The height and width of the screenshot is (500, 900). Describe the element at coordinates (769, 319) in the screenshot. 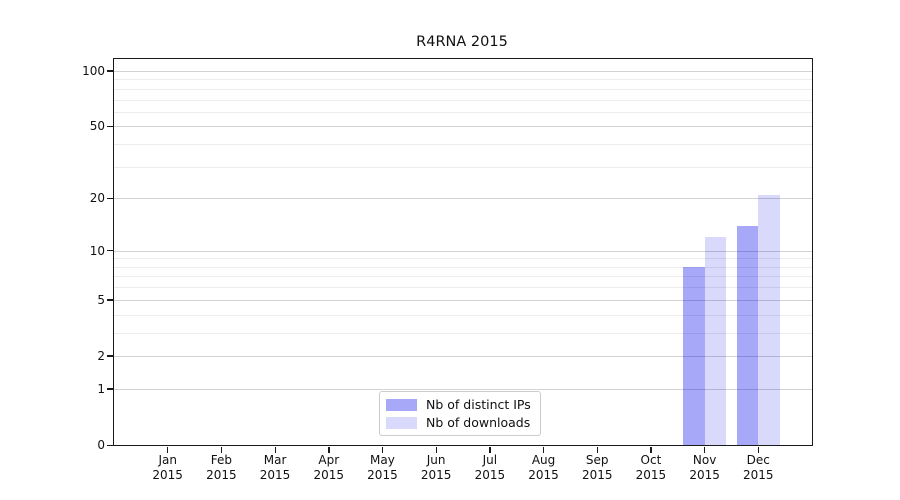

I see `bar-downloads-dec` at that location.